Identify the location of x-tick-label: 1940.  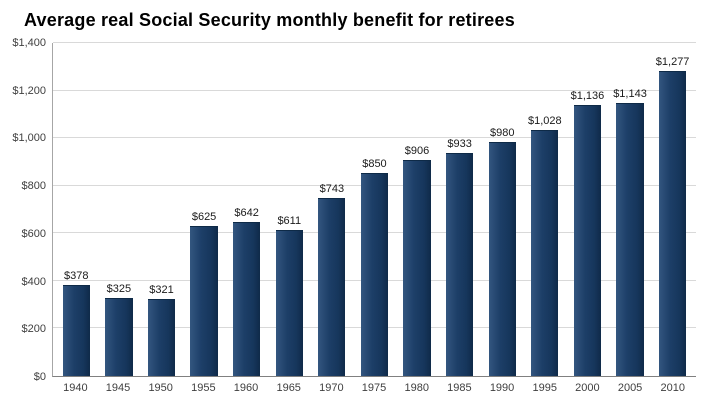
(75, 388).